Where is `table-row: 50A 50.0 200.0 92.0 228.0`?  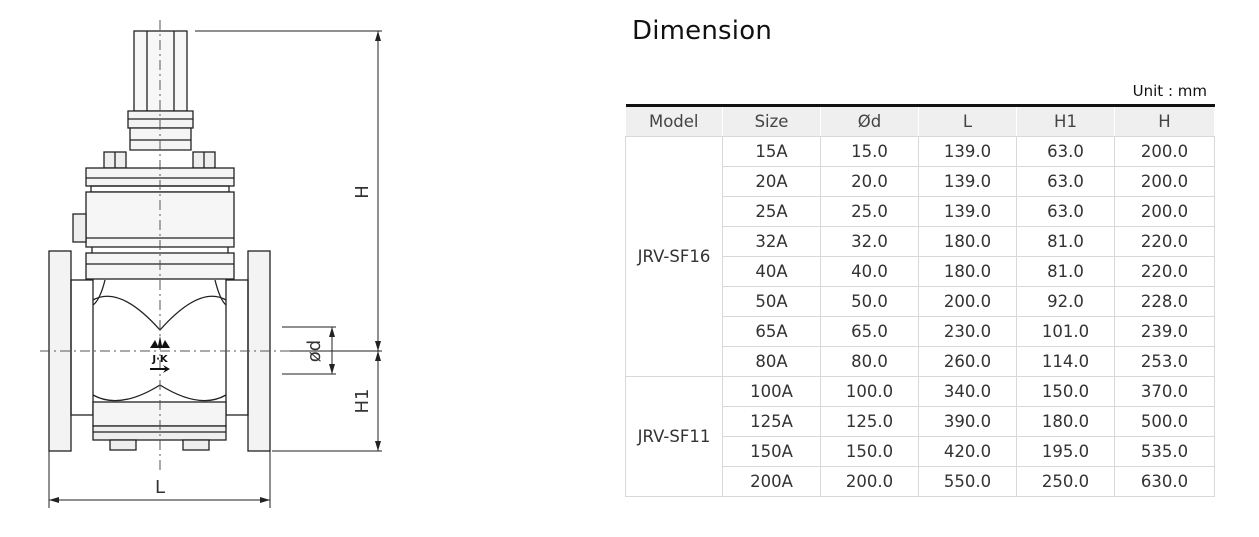 table-row: 50A 50.0 200.0 92.0 228.0 is located at coordinates (920, 301).